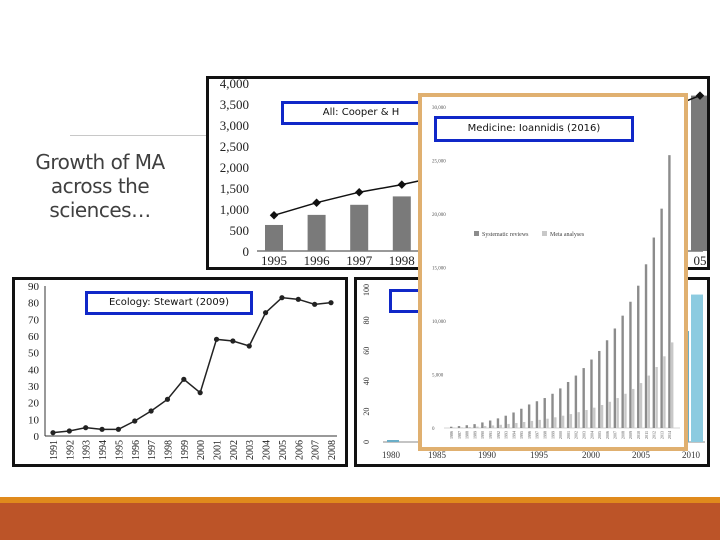  What do you see at coordinates (234, 209) in the screenshot?
I see `cooper-y-tick: 1,000` at bounding box center [234, 209].